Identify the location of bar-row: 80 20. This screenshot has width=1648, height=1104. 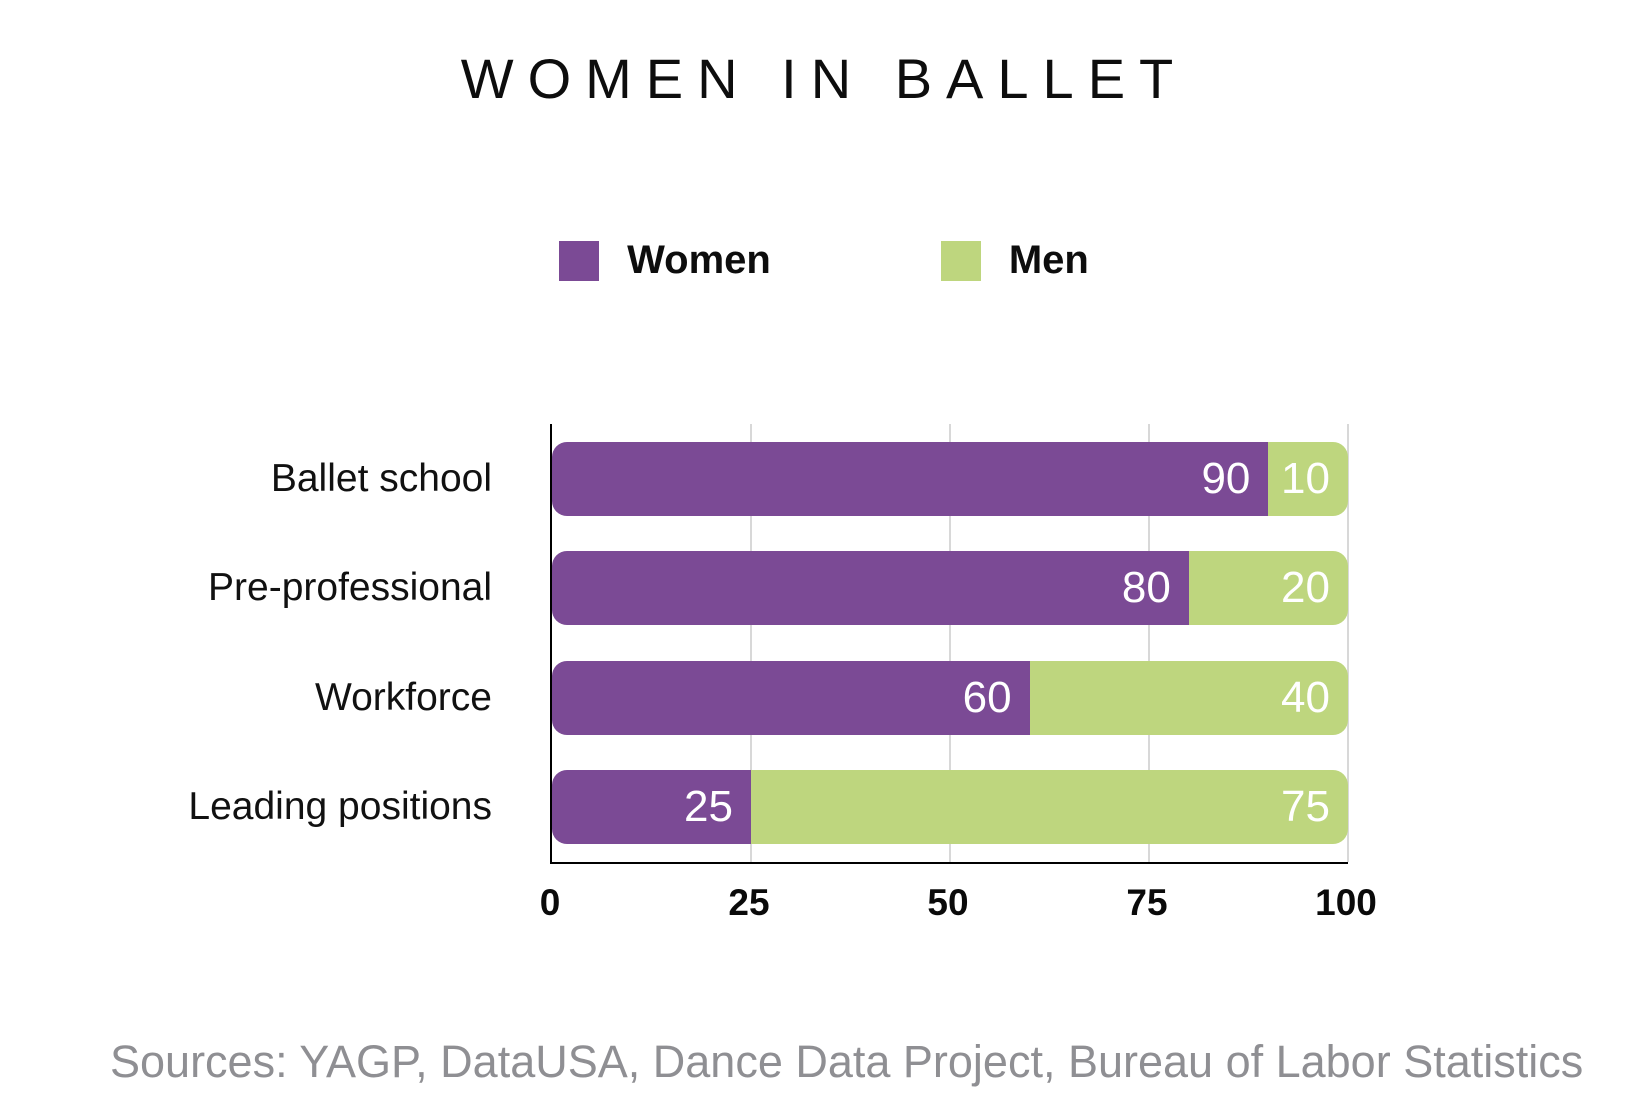
(950, 589).